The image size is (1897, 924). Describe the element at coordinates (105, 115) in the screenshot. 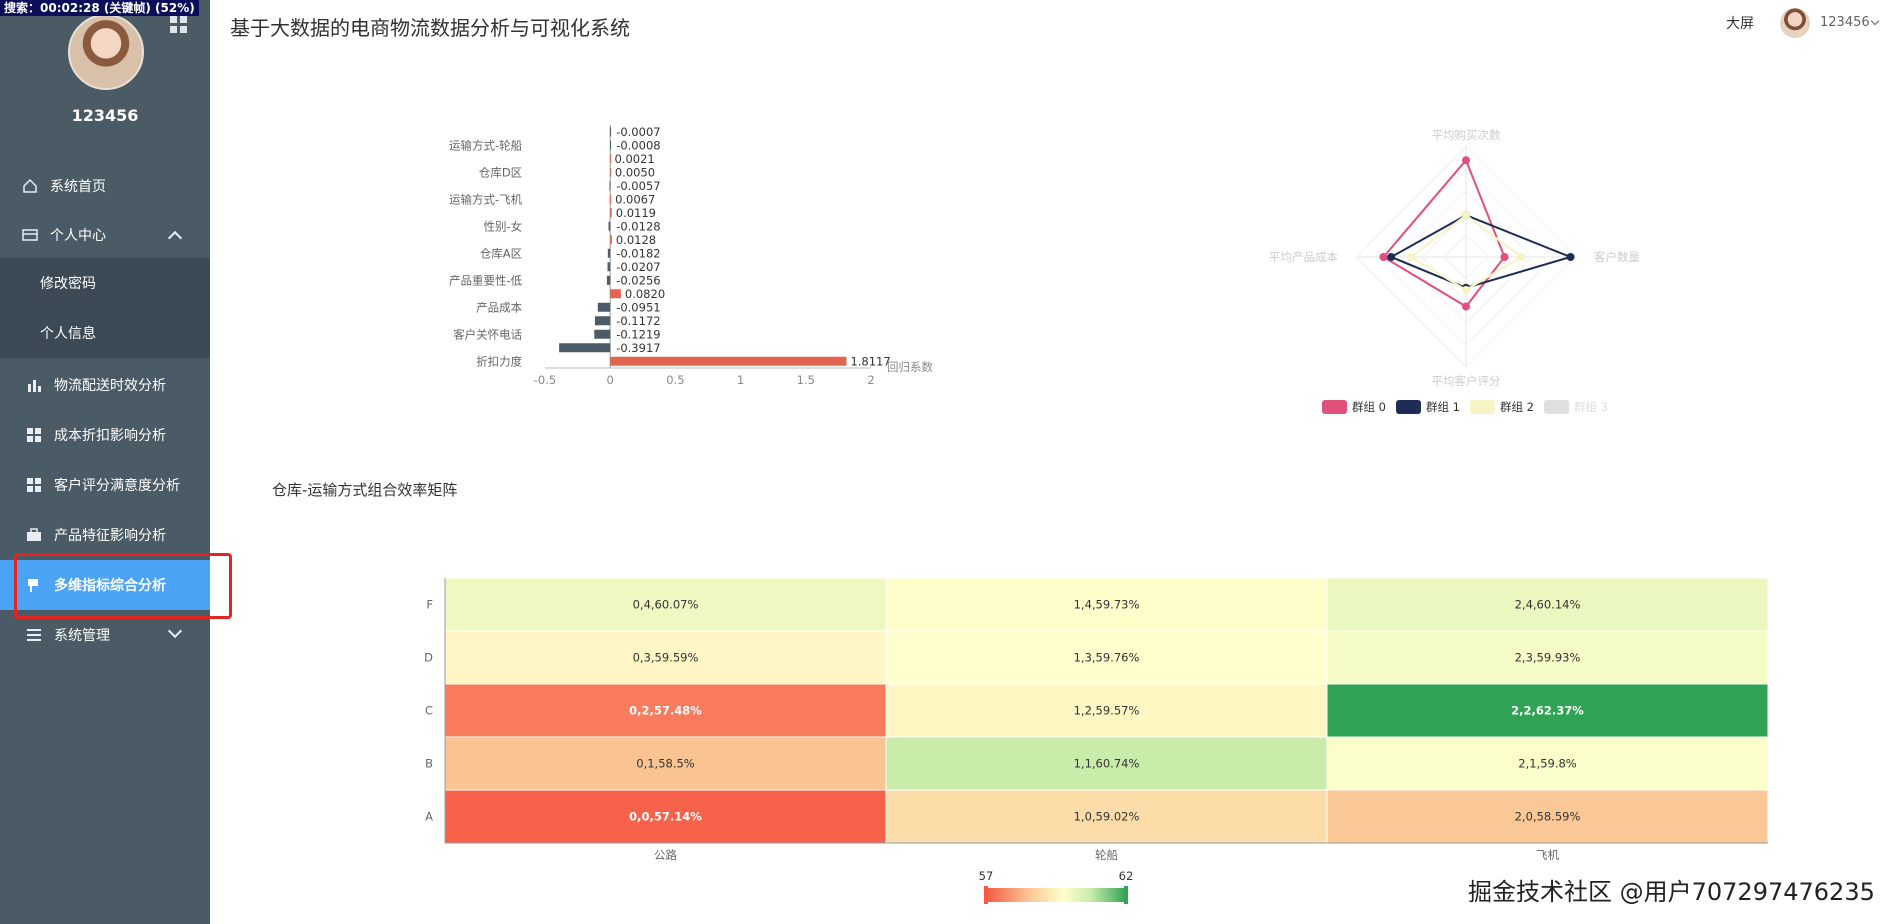

I see `sidebar-username: 123456` at that location.